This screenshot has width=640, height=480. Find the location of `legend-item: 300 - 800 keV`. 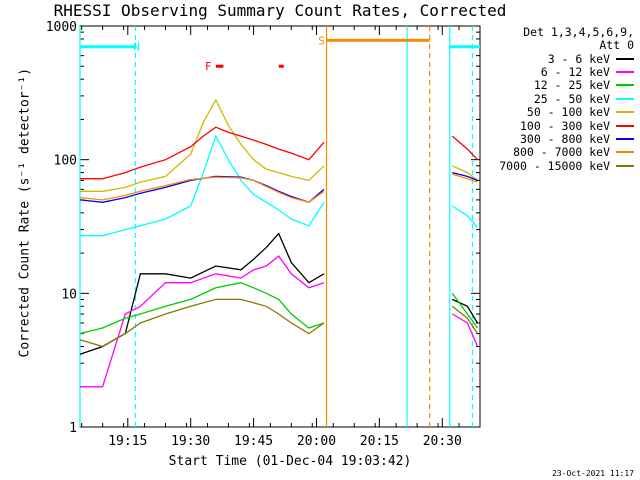

legend-item: 300 - 800 keV is located at coordinates (558, 139).